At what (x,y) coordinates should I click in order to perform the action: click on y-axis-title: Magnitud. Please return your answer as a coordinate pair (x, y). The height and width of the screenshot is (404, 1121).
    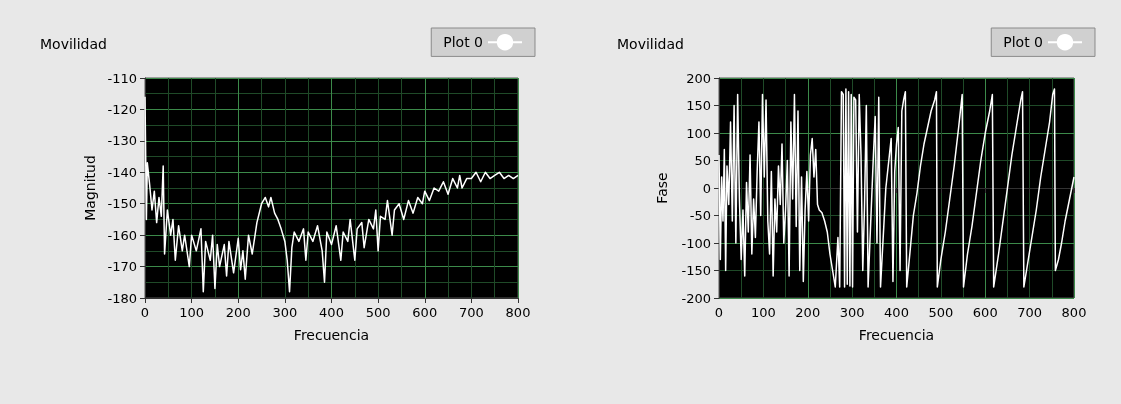
    Looking at the image, I should click on (89, 188).